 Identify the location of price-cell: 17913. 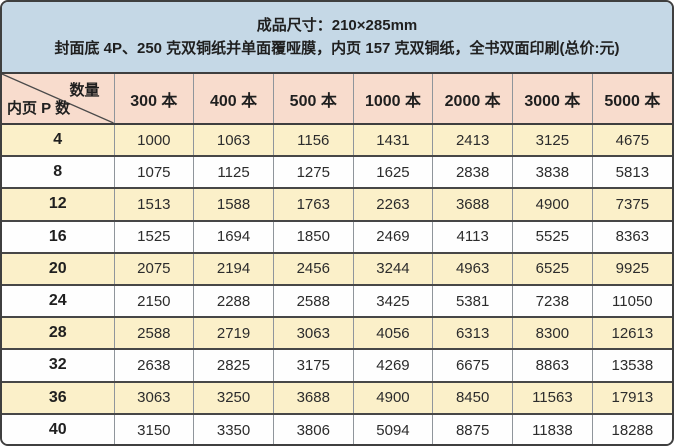
(631, 397).